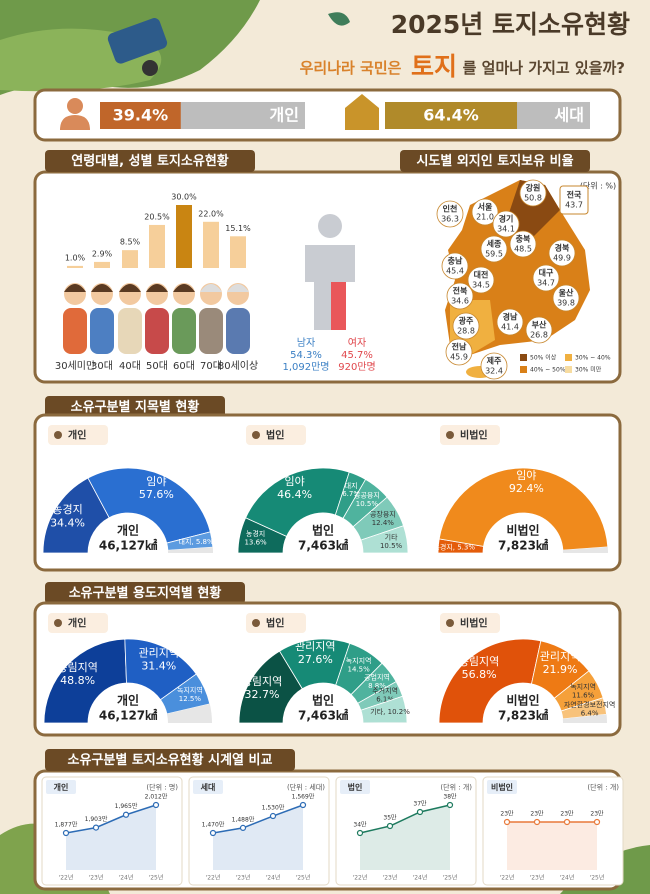 The image size is (650, 894). What do you see at coordinates (391, 546) in the screenshot?
I see `segment-value: 10.5%` at bounding box center [391, 546].